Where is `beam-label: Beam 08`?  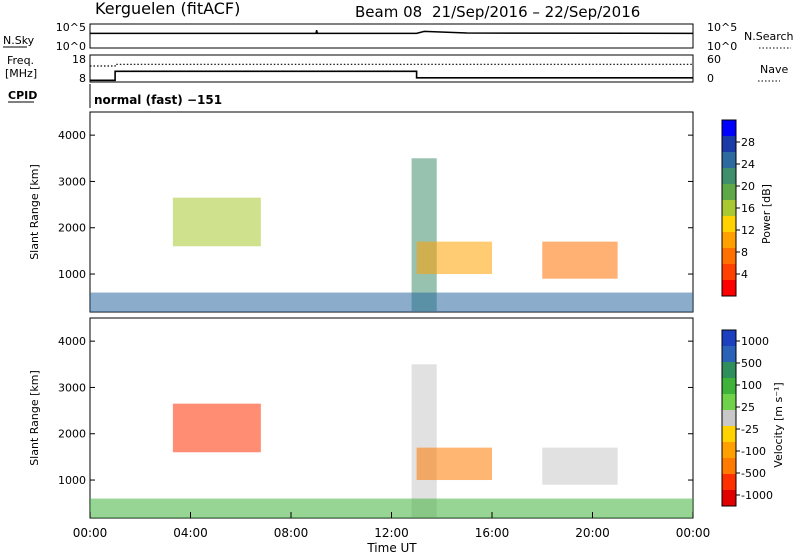 beam-label: Beam 08 is located at coordinates (388, 12).